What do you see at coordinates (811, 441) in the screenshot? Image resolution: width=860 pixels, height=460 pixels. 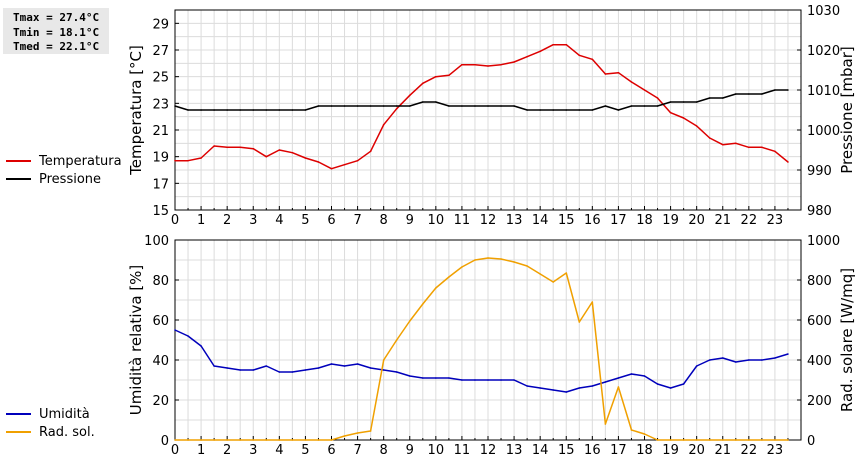 I see `chart2-ytick-right-label: 0` at bounding box center [811, 441].